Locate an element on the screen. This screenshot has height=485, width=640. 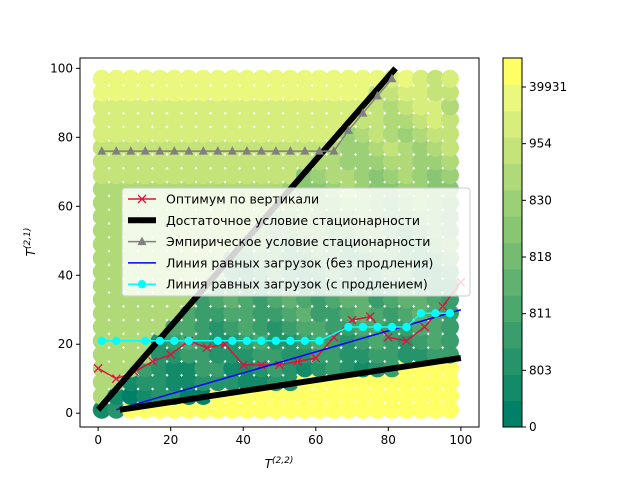
legend-label: Оптимум по вертикали is located at coordinates (242, 199).